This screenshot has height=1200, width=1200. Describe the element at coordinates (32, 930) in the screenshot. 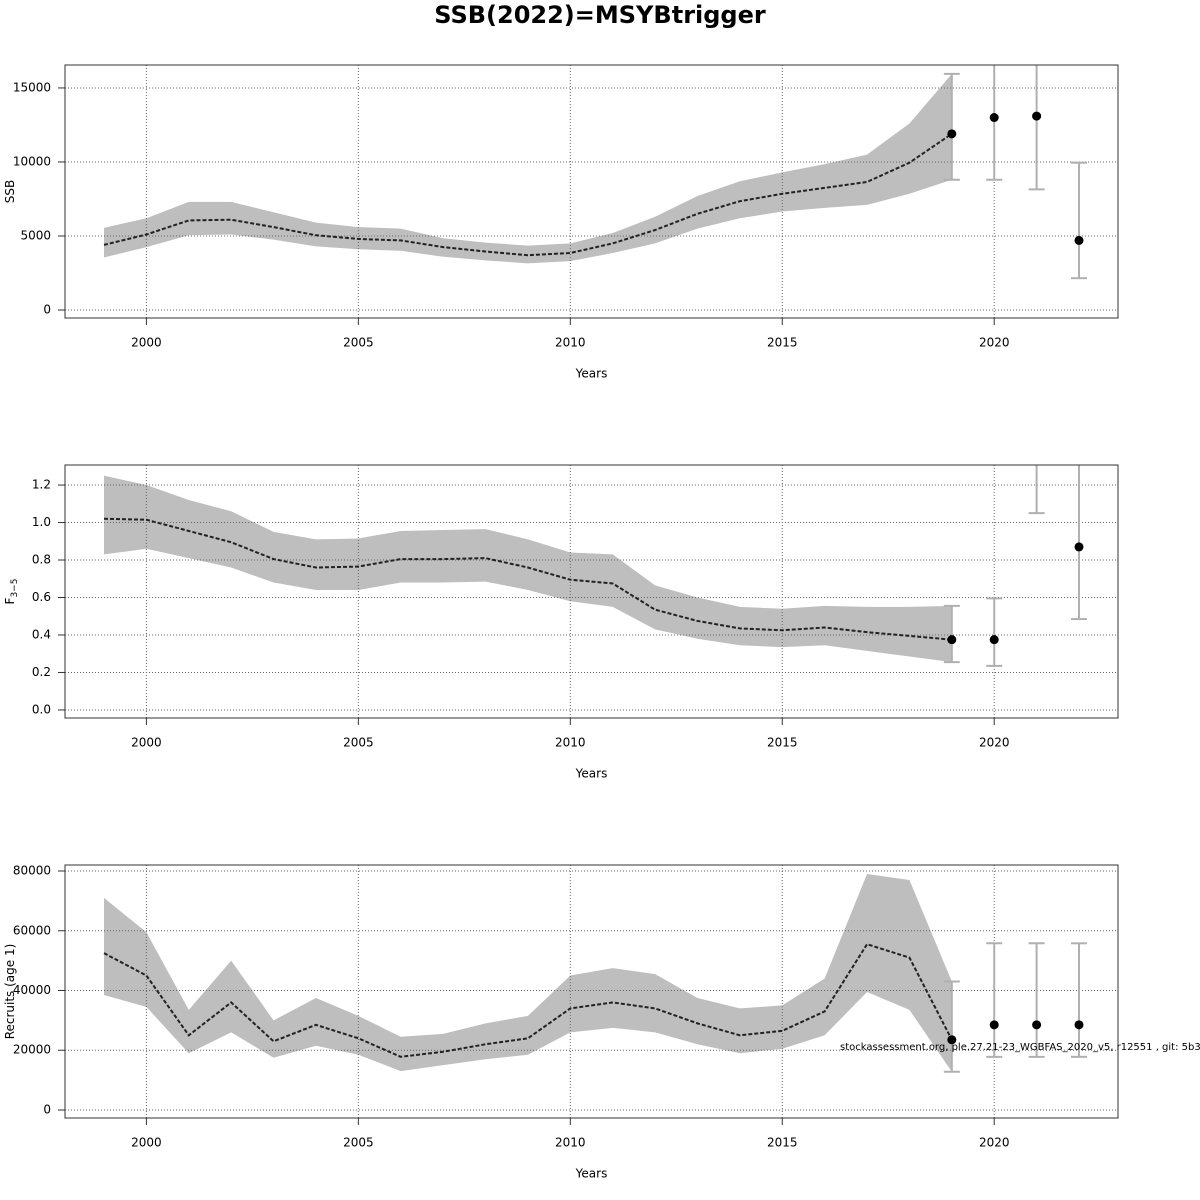

I see `y-tick-label: 60000` at that location.